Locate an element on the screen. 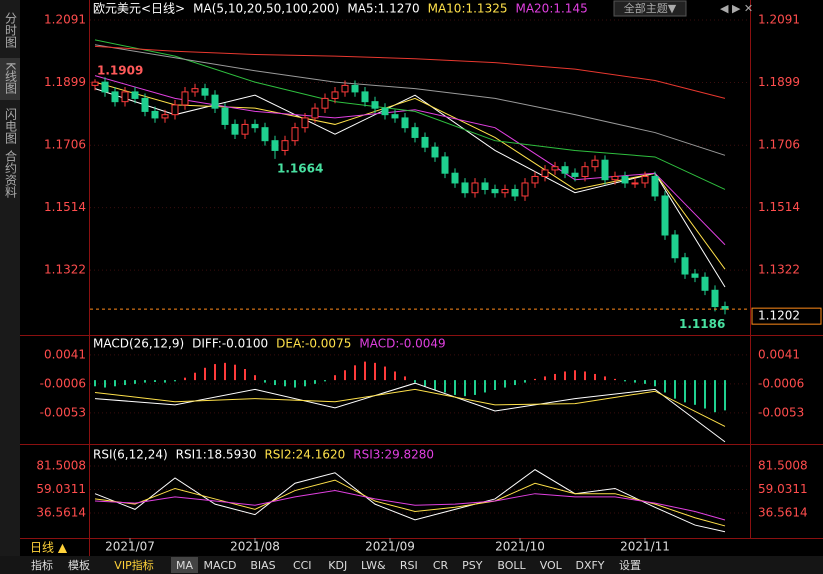 The image size is (823, 574). tab: LW& is located at coordinates (373, 565).